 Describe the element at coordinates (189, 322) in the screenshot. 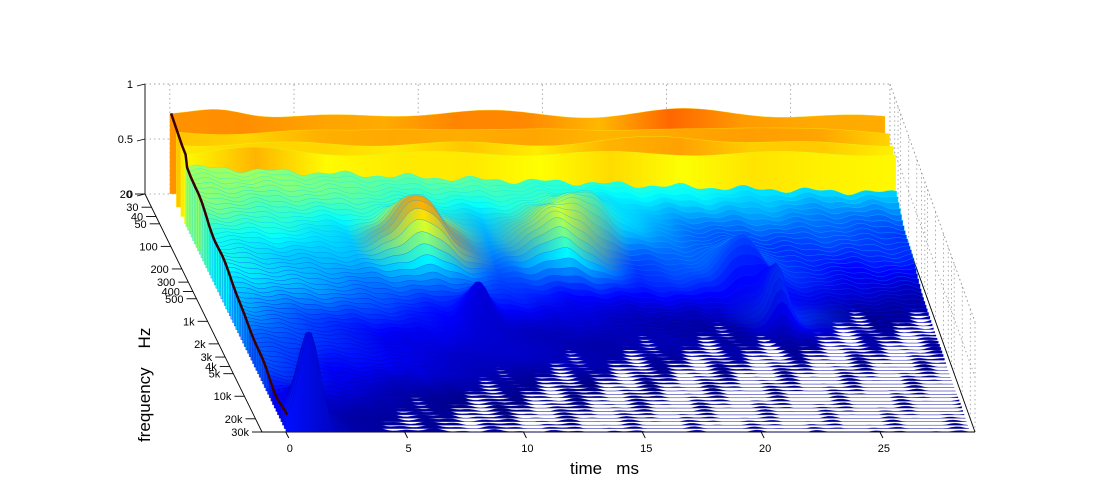

I see `y-tick-label: 1k` at that location.